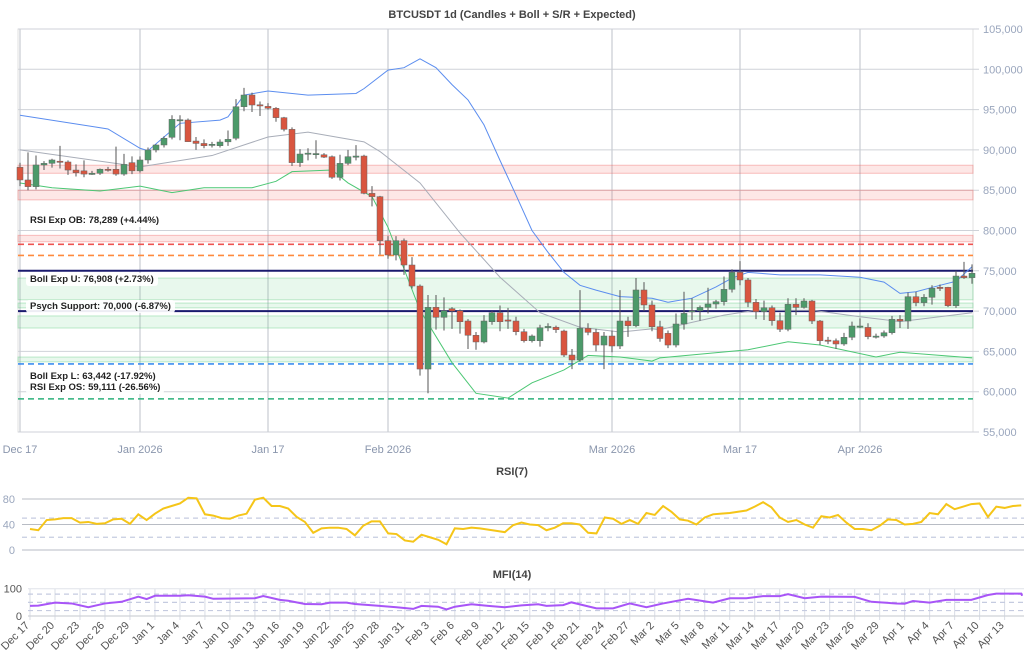 The width and height of the screenshot is (1024, 662). I want to click on x-tick-label: Jan 31, so click(391, 636).